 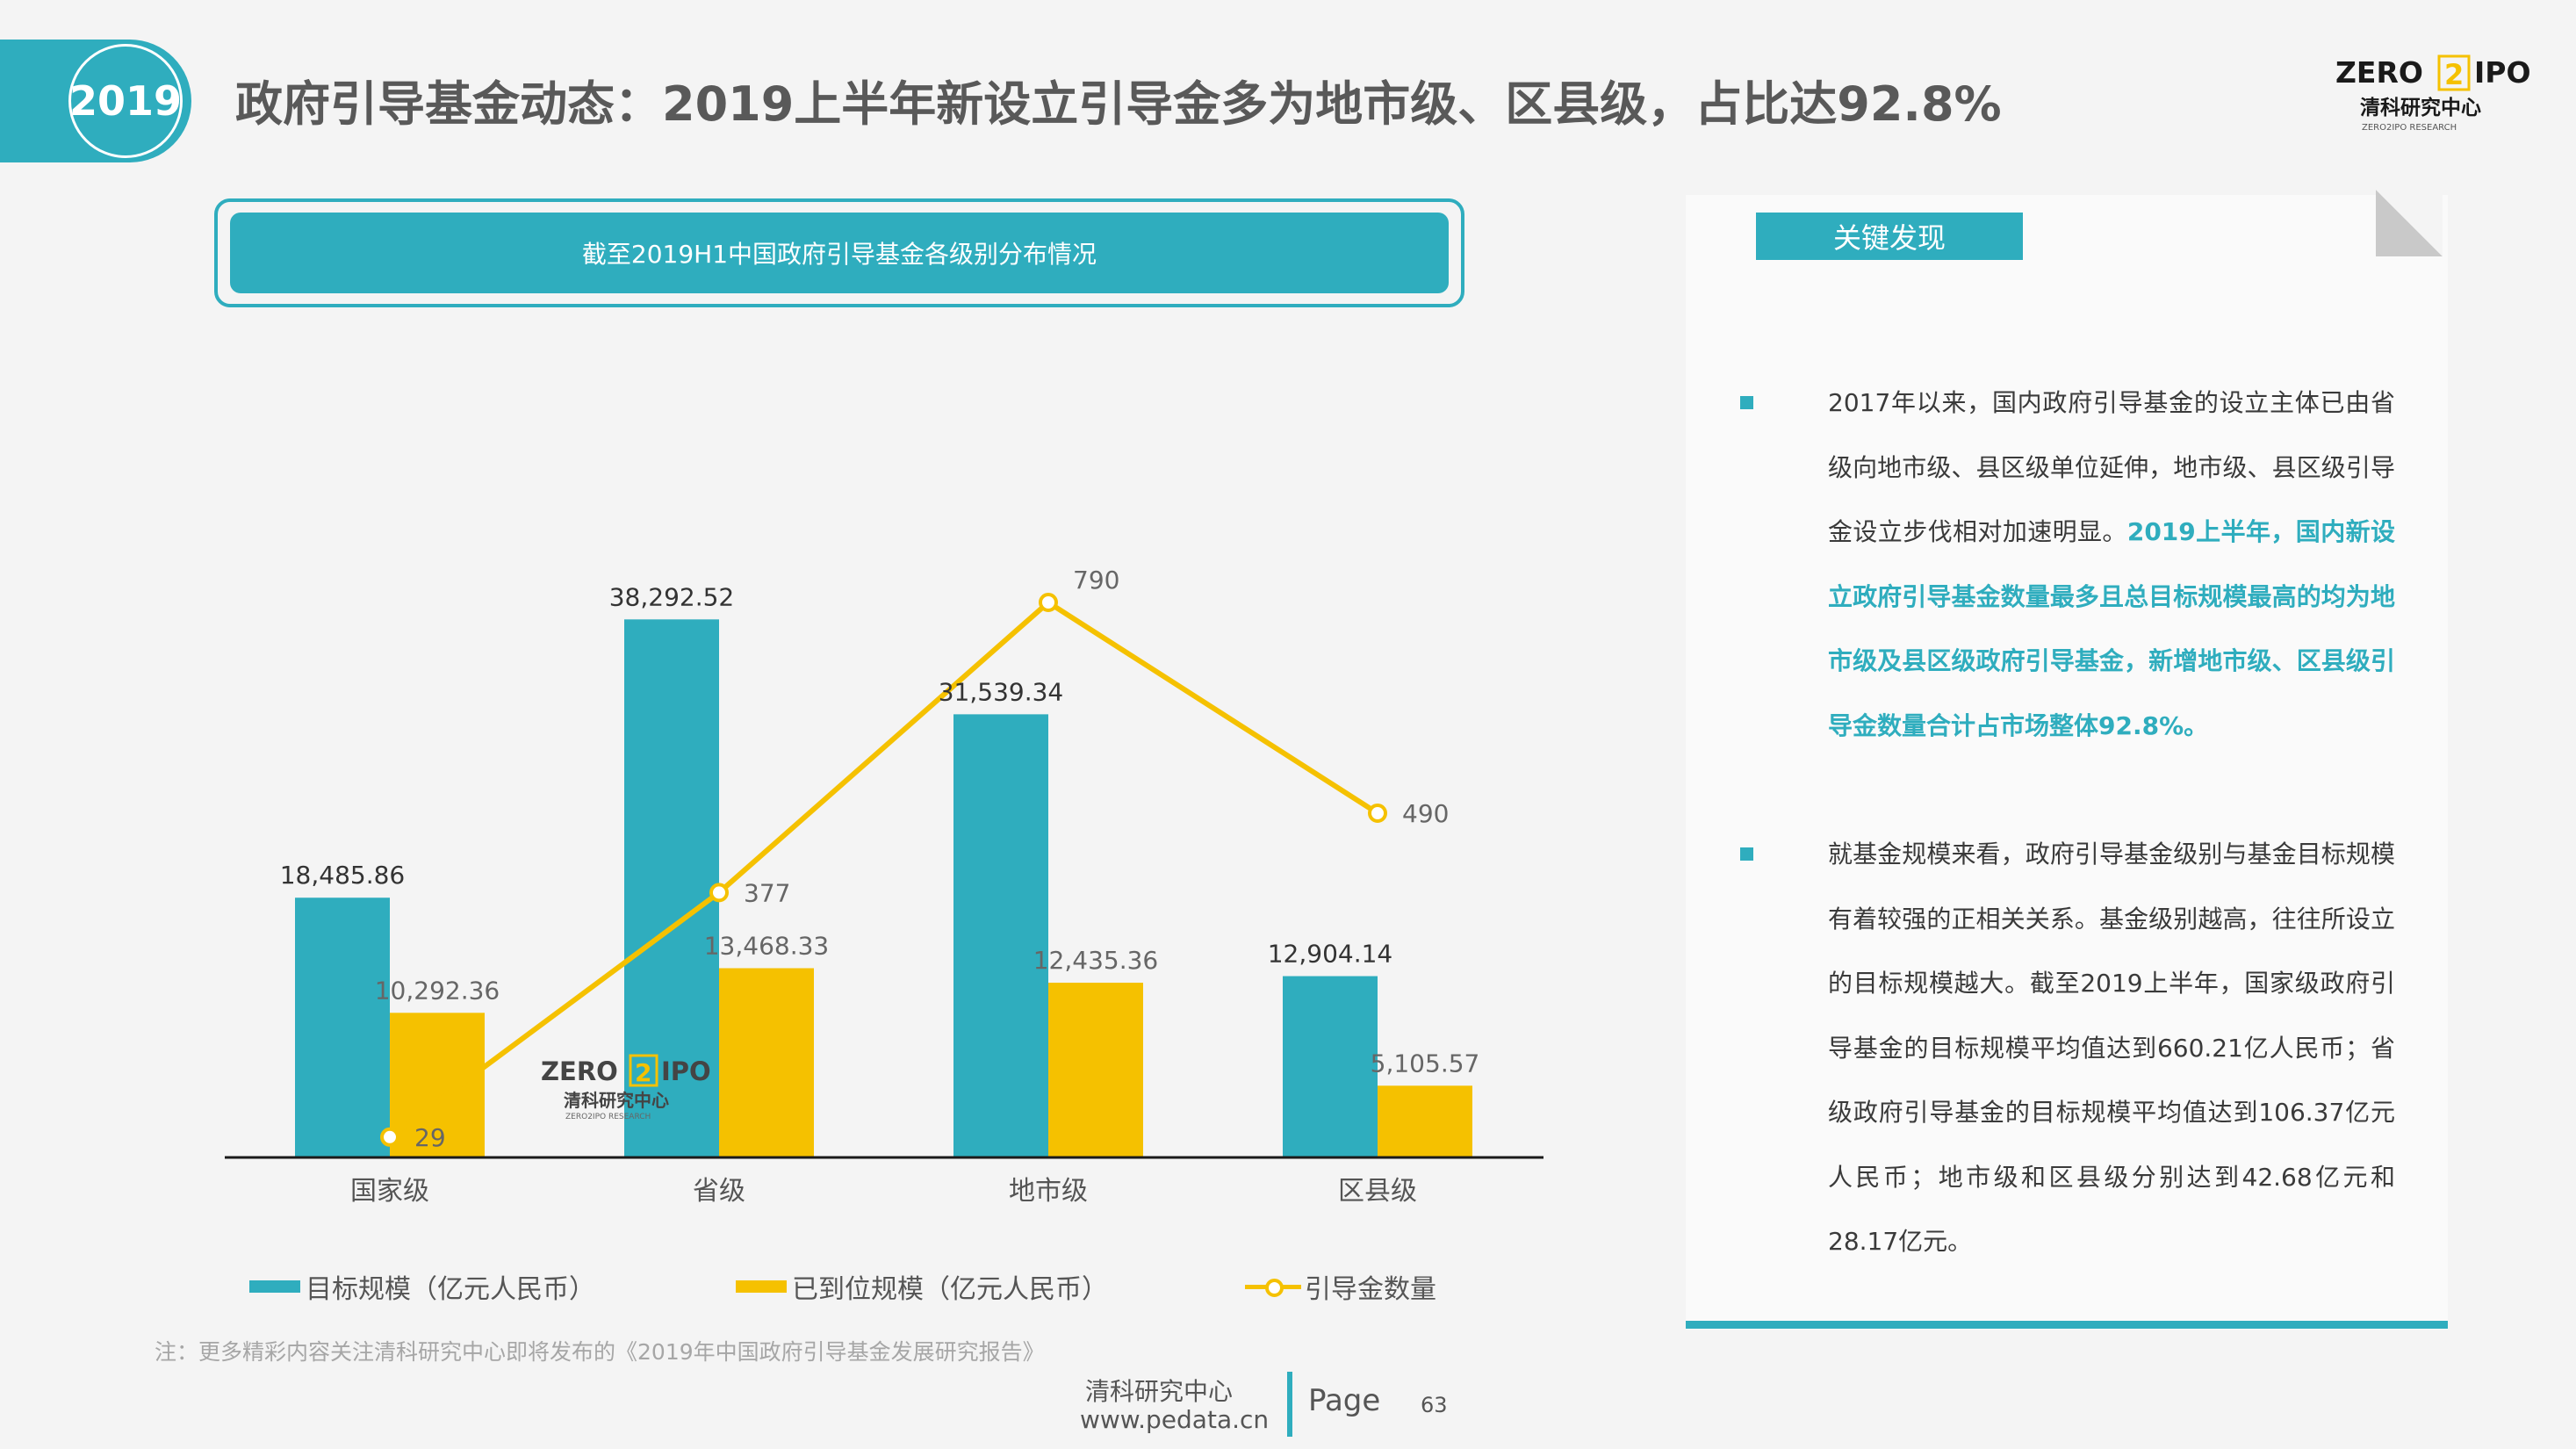 What do you see at coordinates (2067, 1325) in the screenshot?
I see `panel-bottom-bar` at bounding box center [2067, 1325].